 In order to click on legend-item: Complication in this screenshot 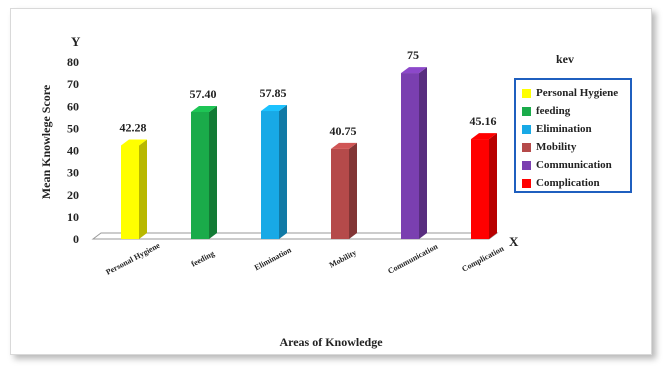, I will do `click(574, 183)`.